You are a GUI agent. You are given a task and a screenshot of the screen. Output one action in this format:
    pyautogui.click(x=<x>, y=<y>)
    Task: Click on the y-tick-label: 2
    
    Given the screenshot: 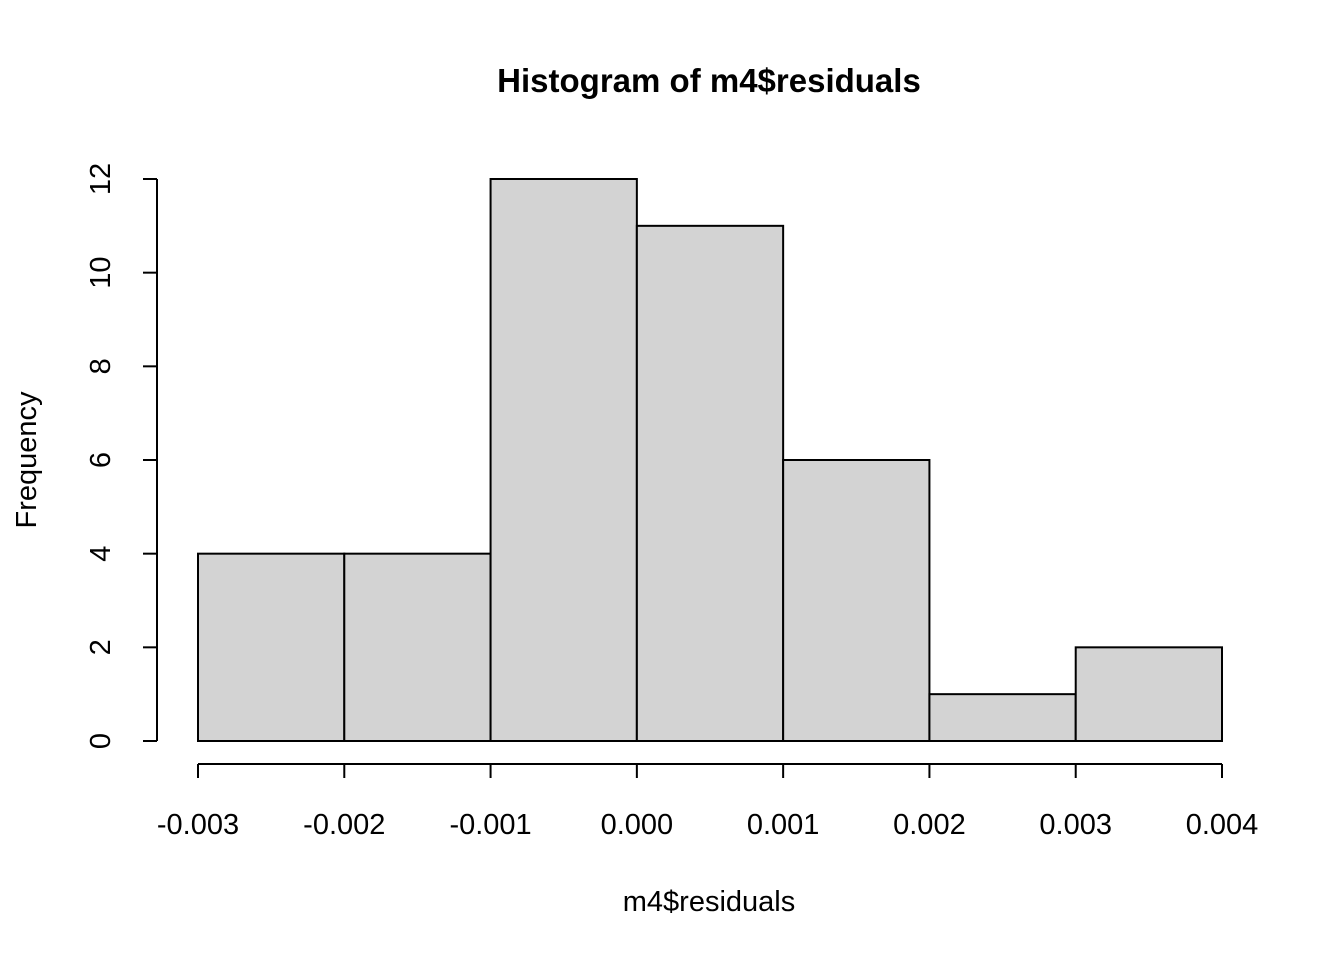 What is the action you would take?
    pyautogui.click(x=101, y=647)
    